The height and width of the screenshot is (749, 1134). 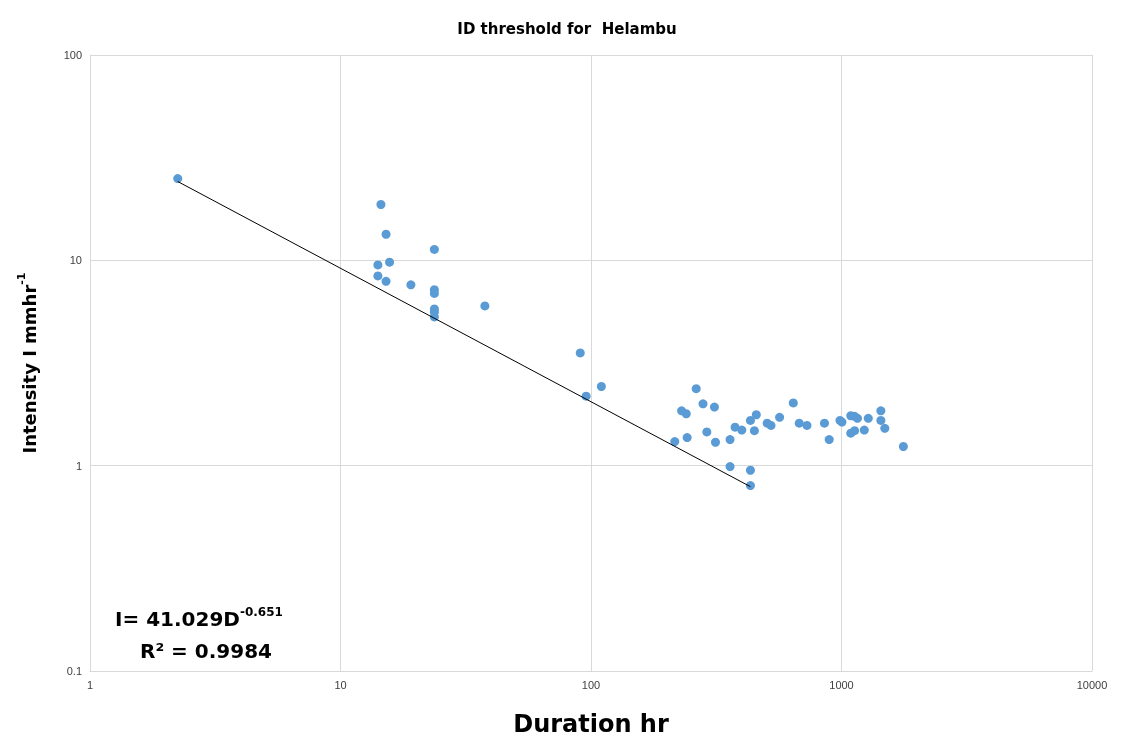 I want to click on x-tick-label: 10, so click(x=340, y=684).